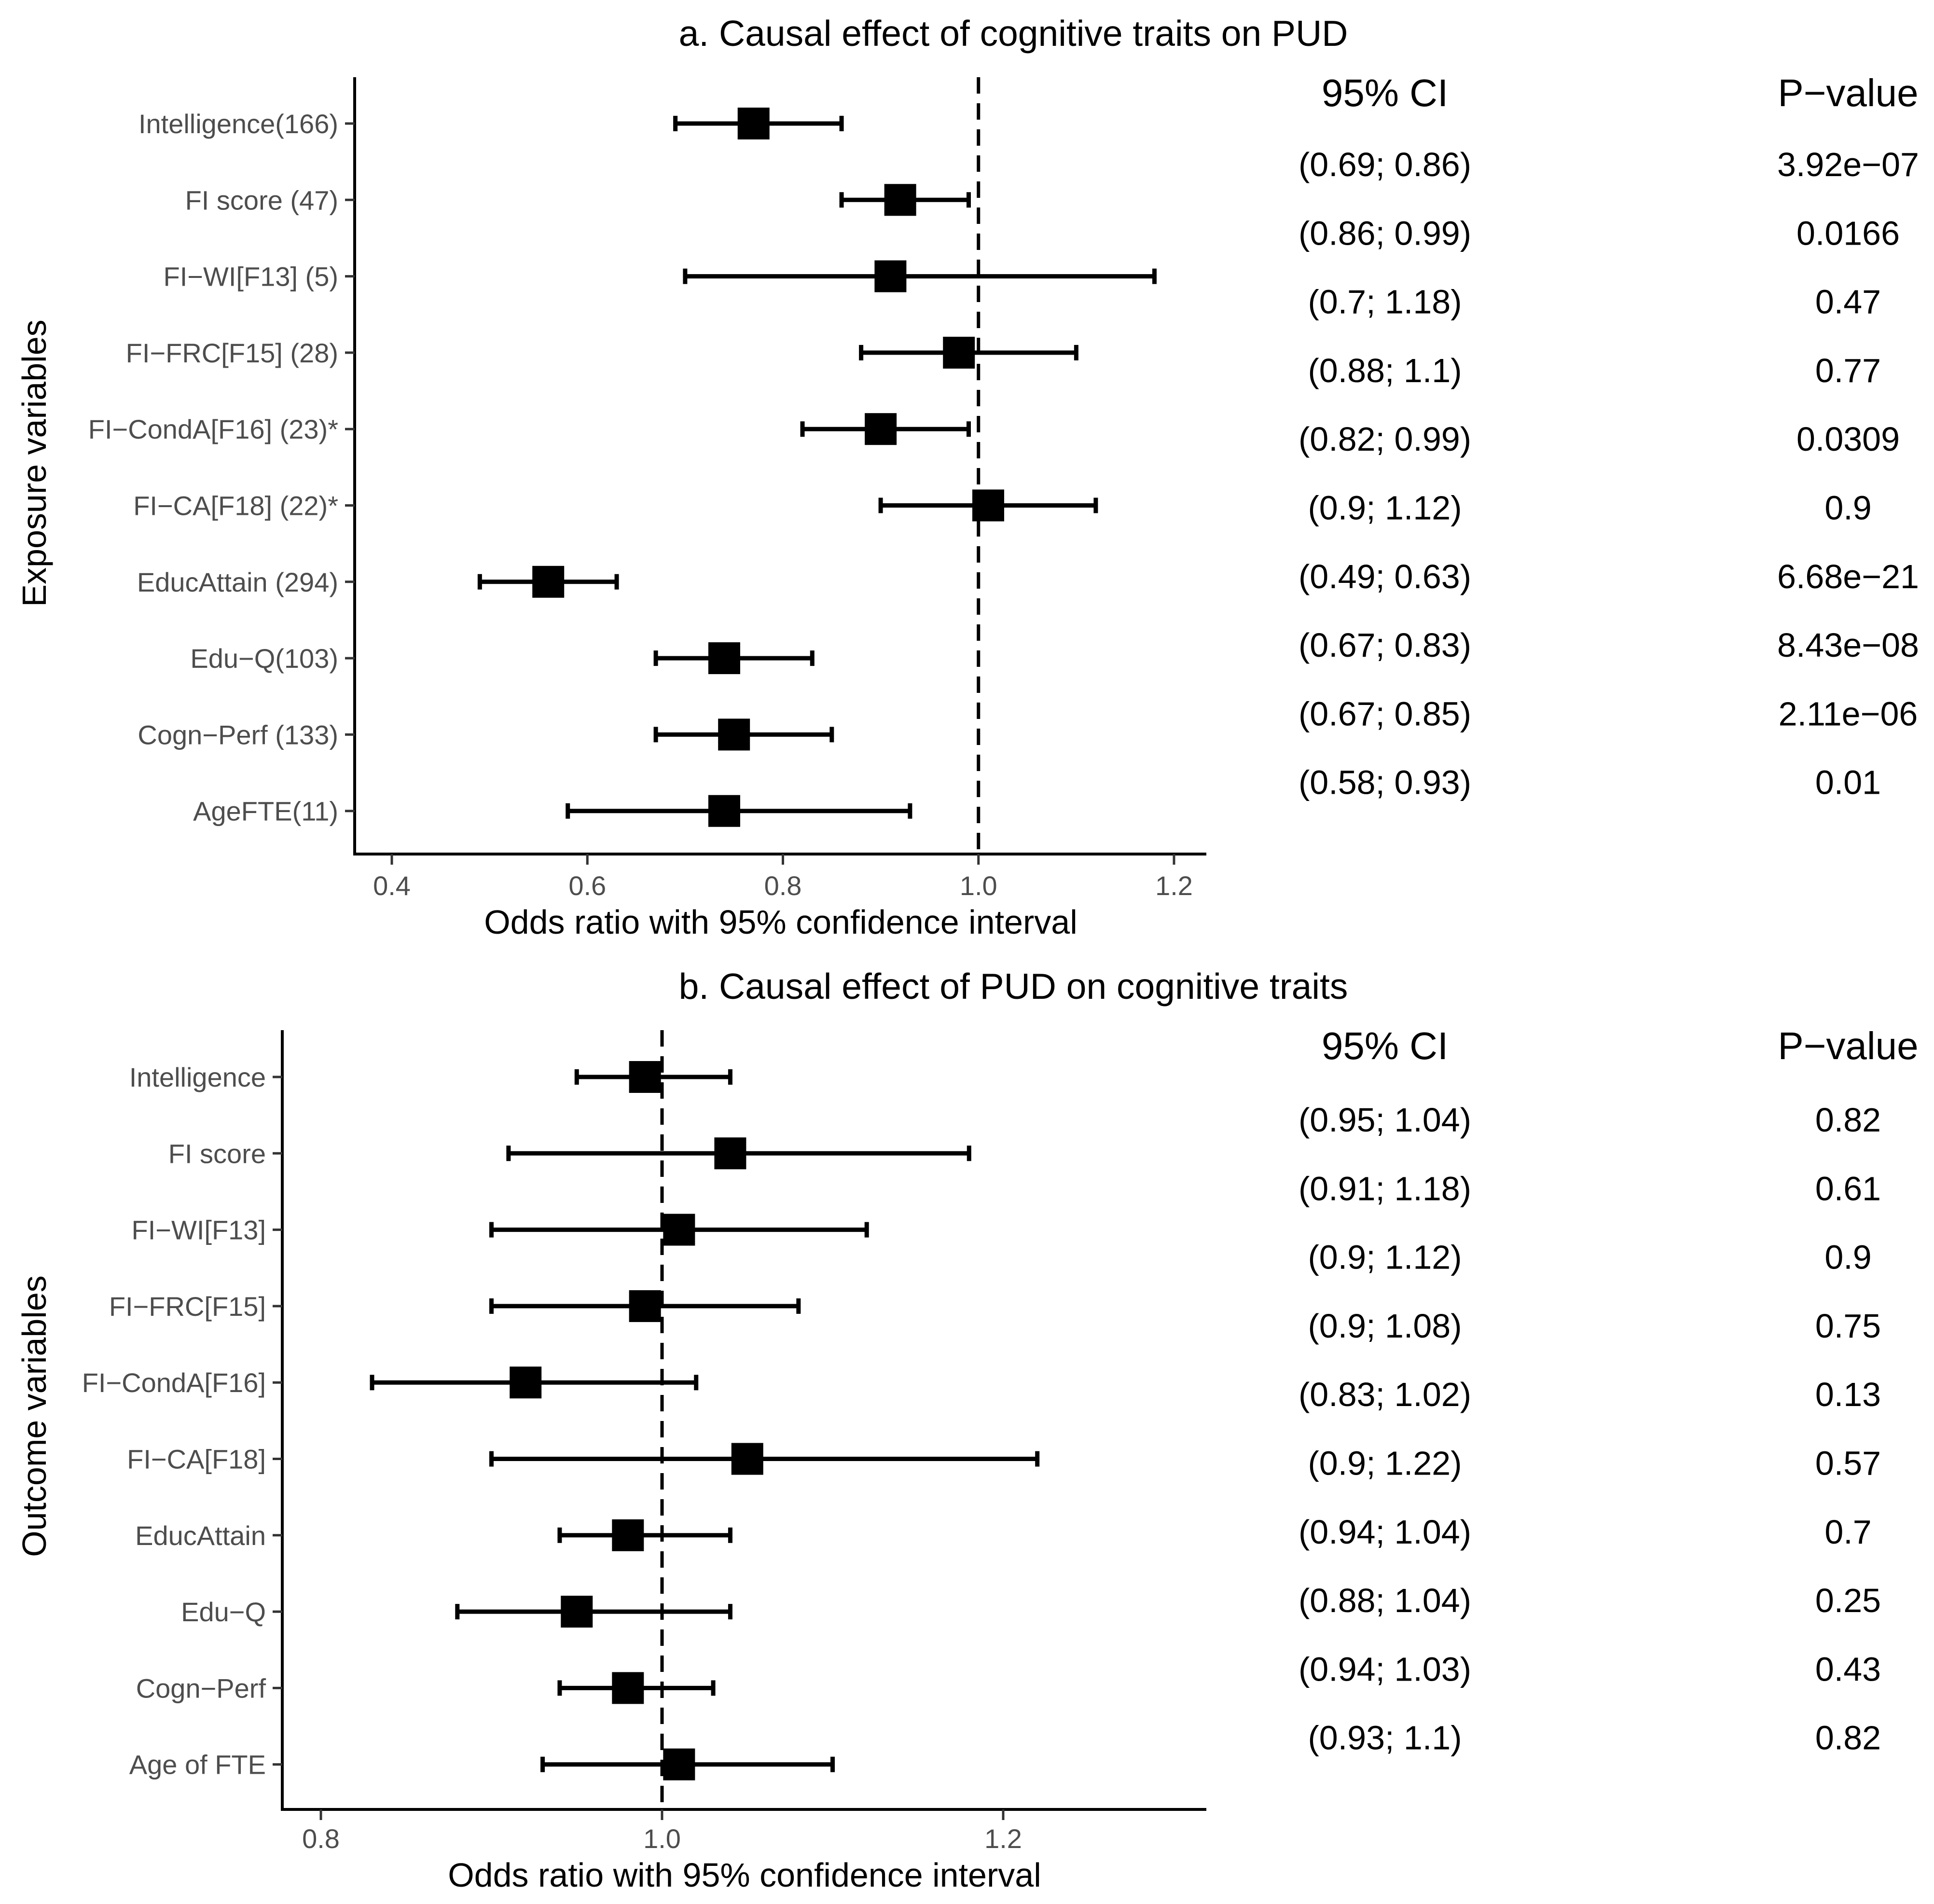 The width and height of the screenshot is (1934, 1904). Describe the element at coordinates (197, 1077) in the screenshot. I see `row-label: Intelligence` at that location.